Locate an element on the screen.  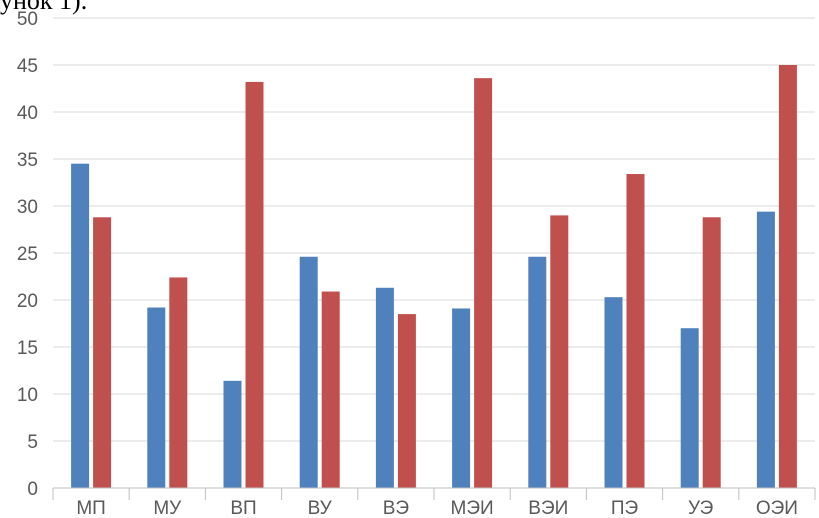
x-tick-label: ВУ is located at coordinates (320, 508).